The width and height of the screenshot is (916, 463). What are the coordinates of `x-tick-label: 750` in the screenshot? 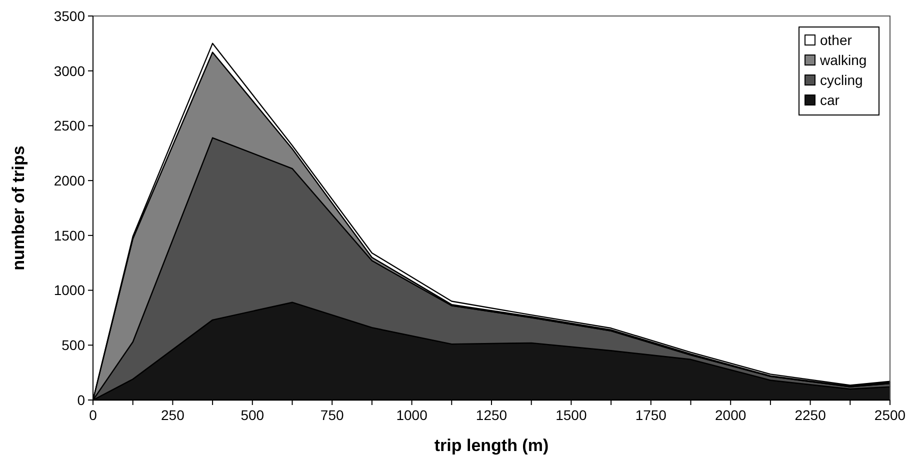 It's located at (332, 415).